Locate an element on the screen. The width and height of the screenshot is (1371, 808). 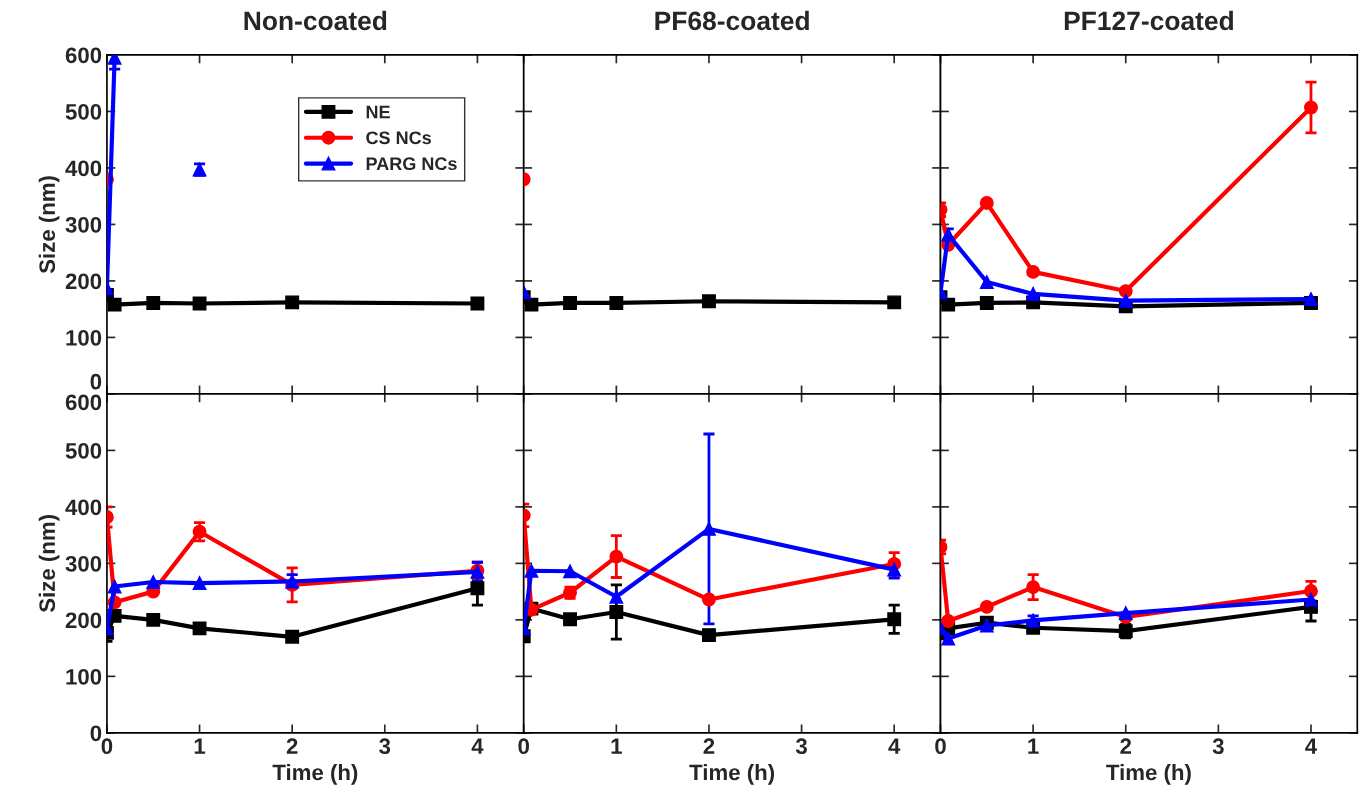
chart-title: PF127-coated is located at coordinates (1148, 20).